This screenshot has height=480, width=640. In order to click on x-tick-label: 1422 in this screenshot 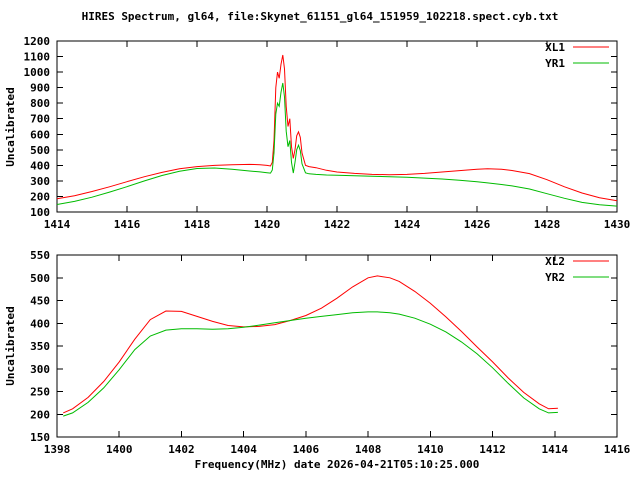, I will do `click(337, 224)`.